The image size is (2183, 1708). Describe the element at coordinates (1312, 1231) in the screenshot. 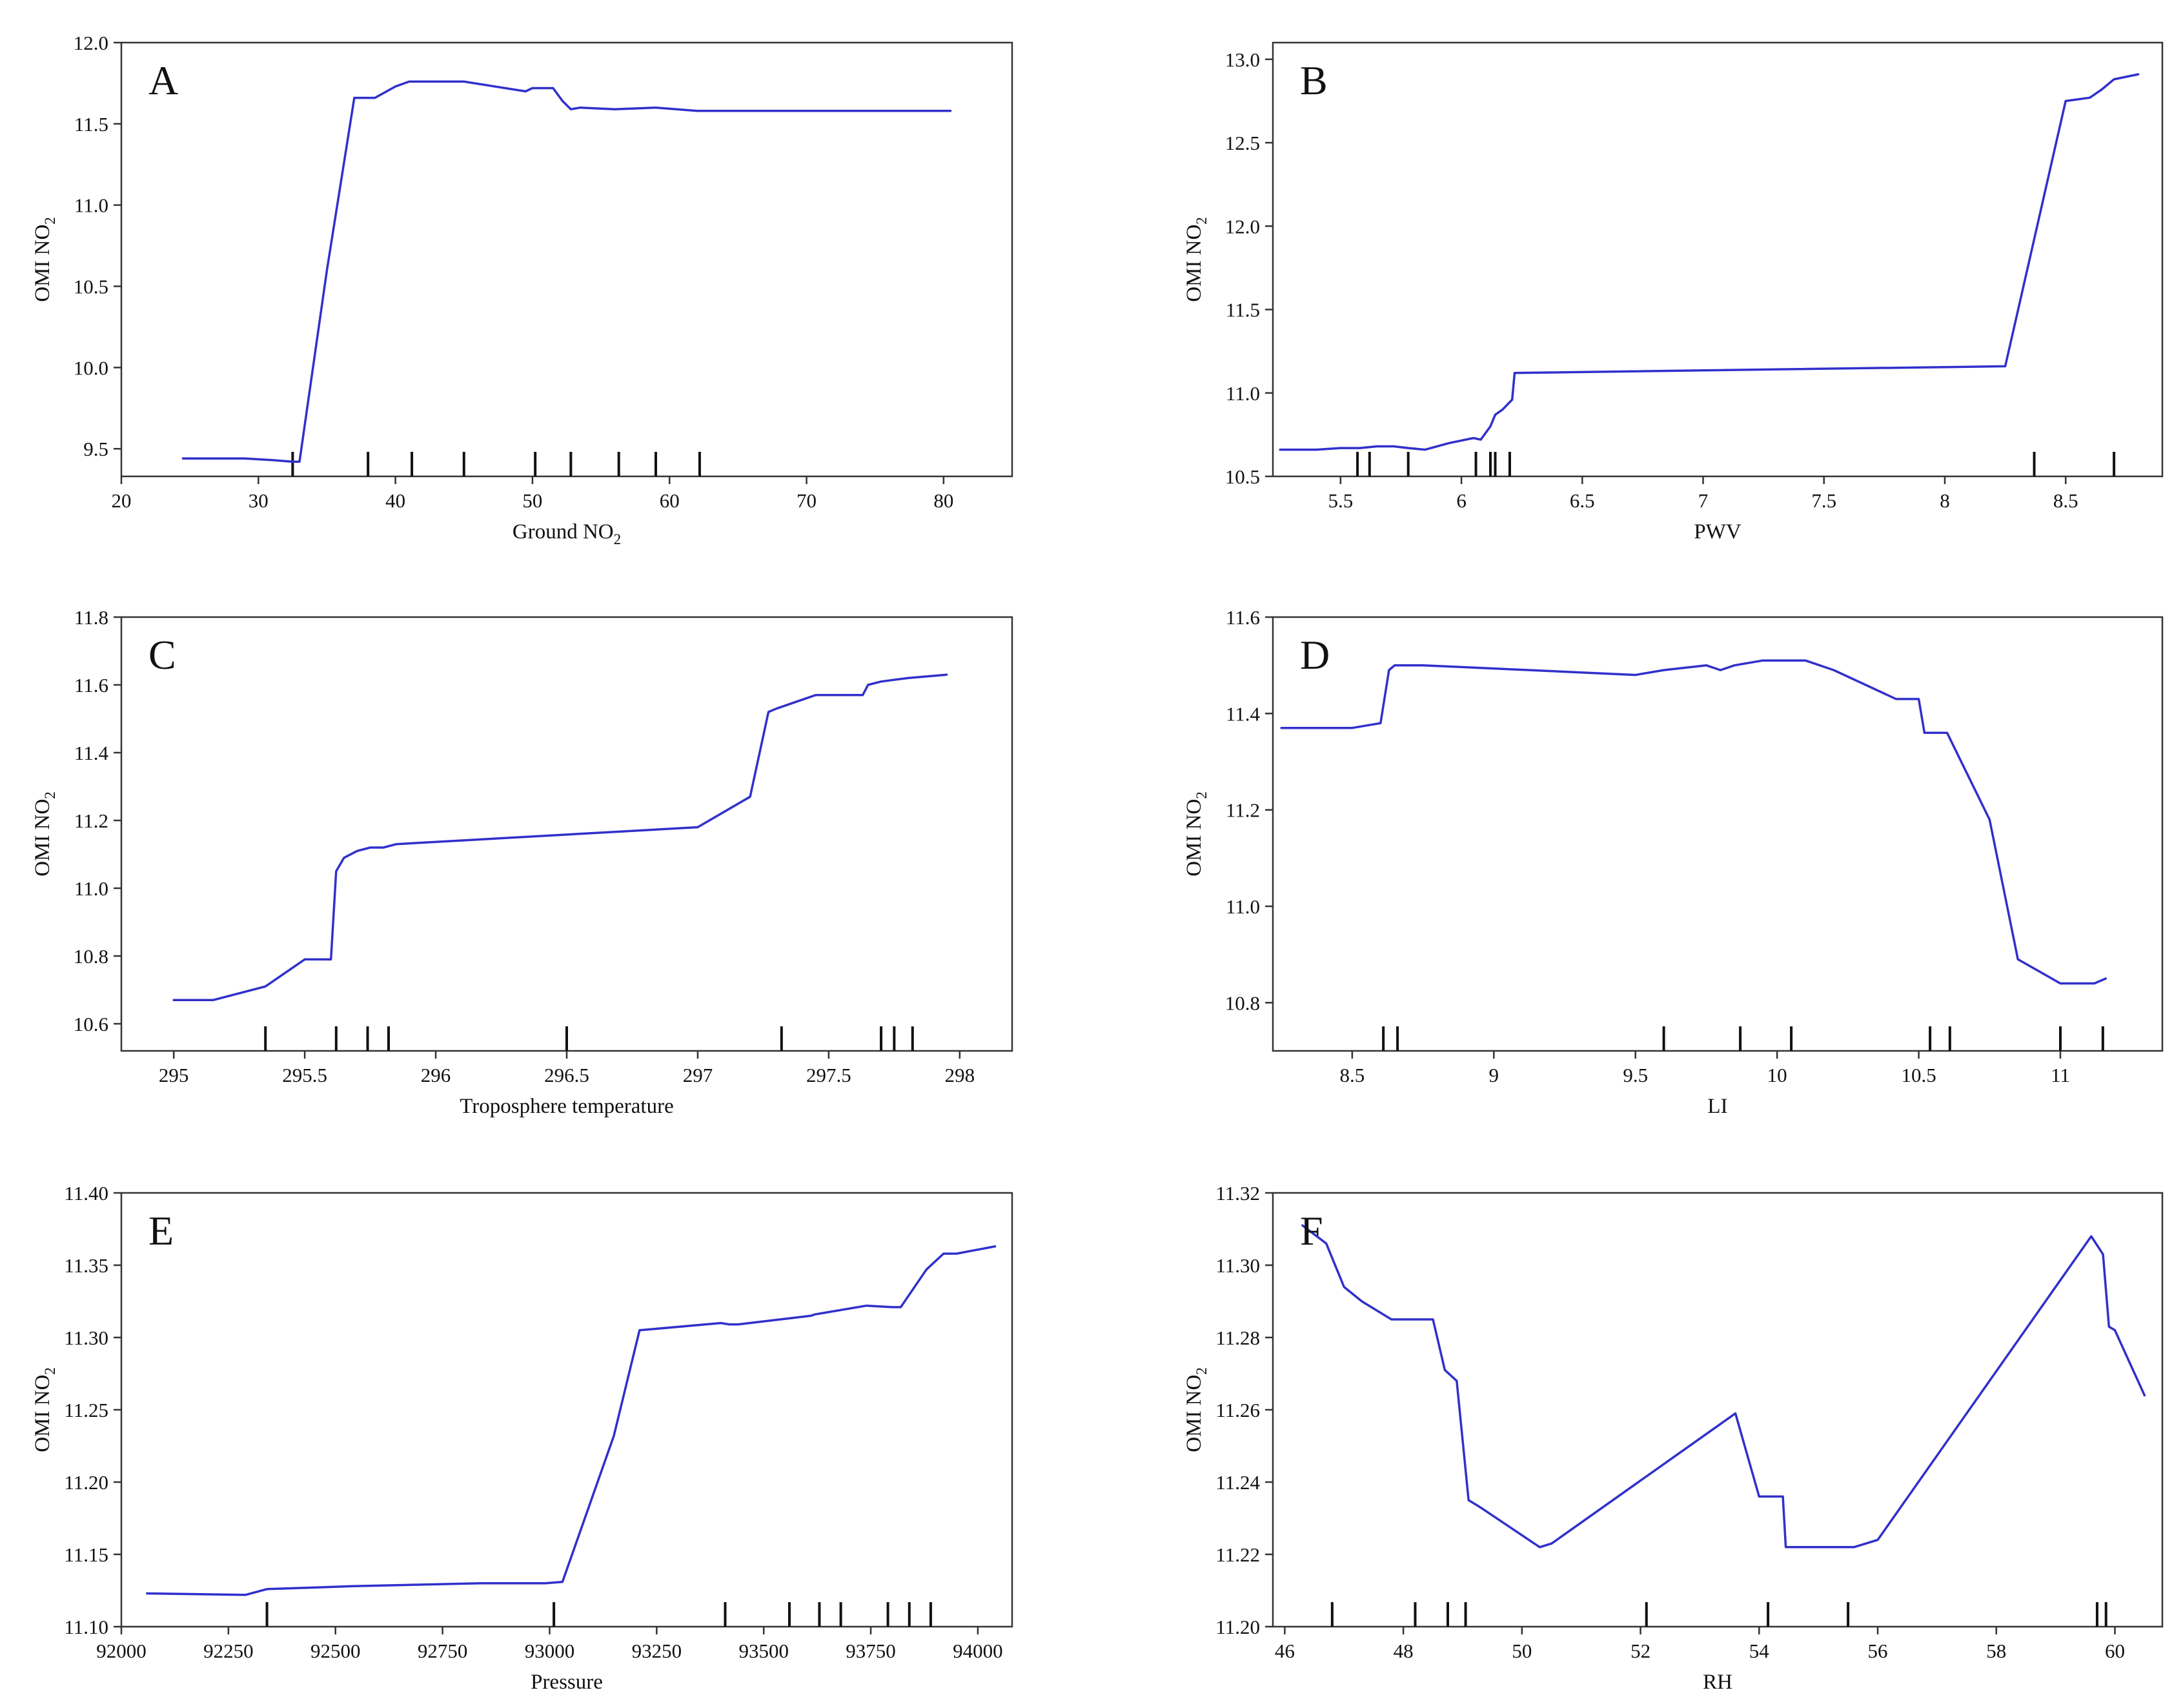

I see `panel-letter: F` at that location.